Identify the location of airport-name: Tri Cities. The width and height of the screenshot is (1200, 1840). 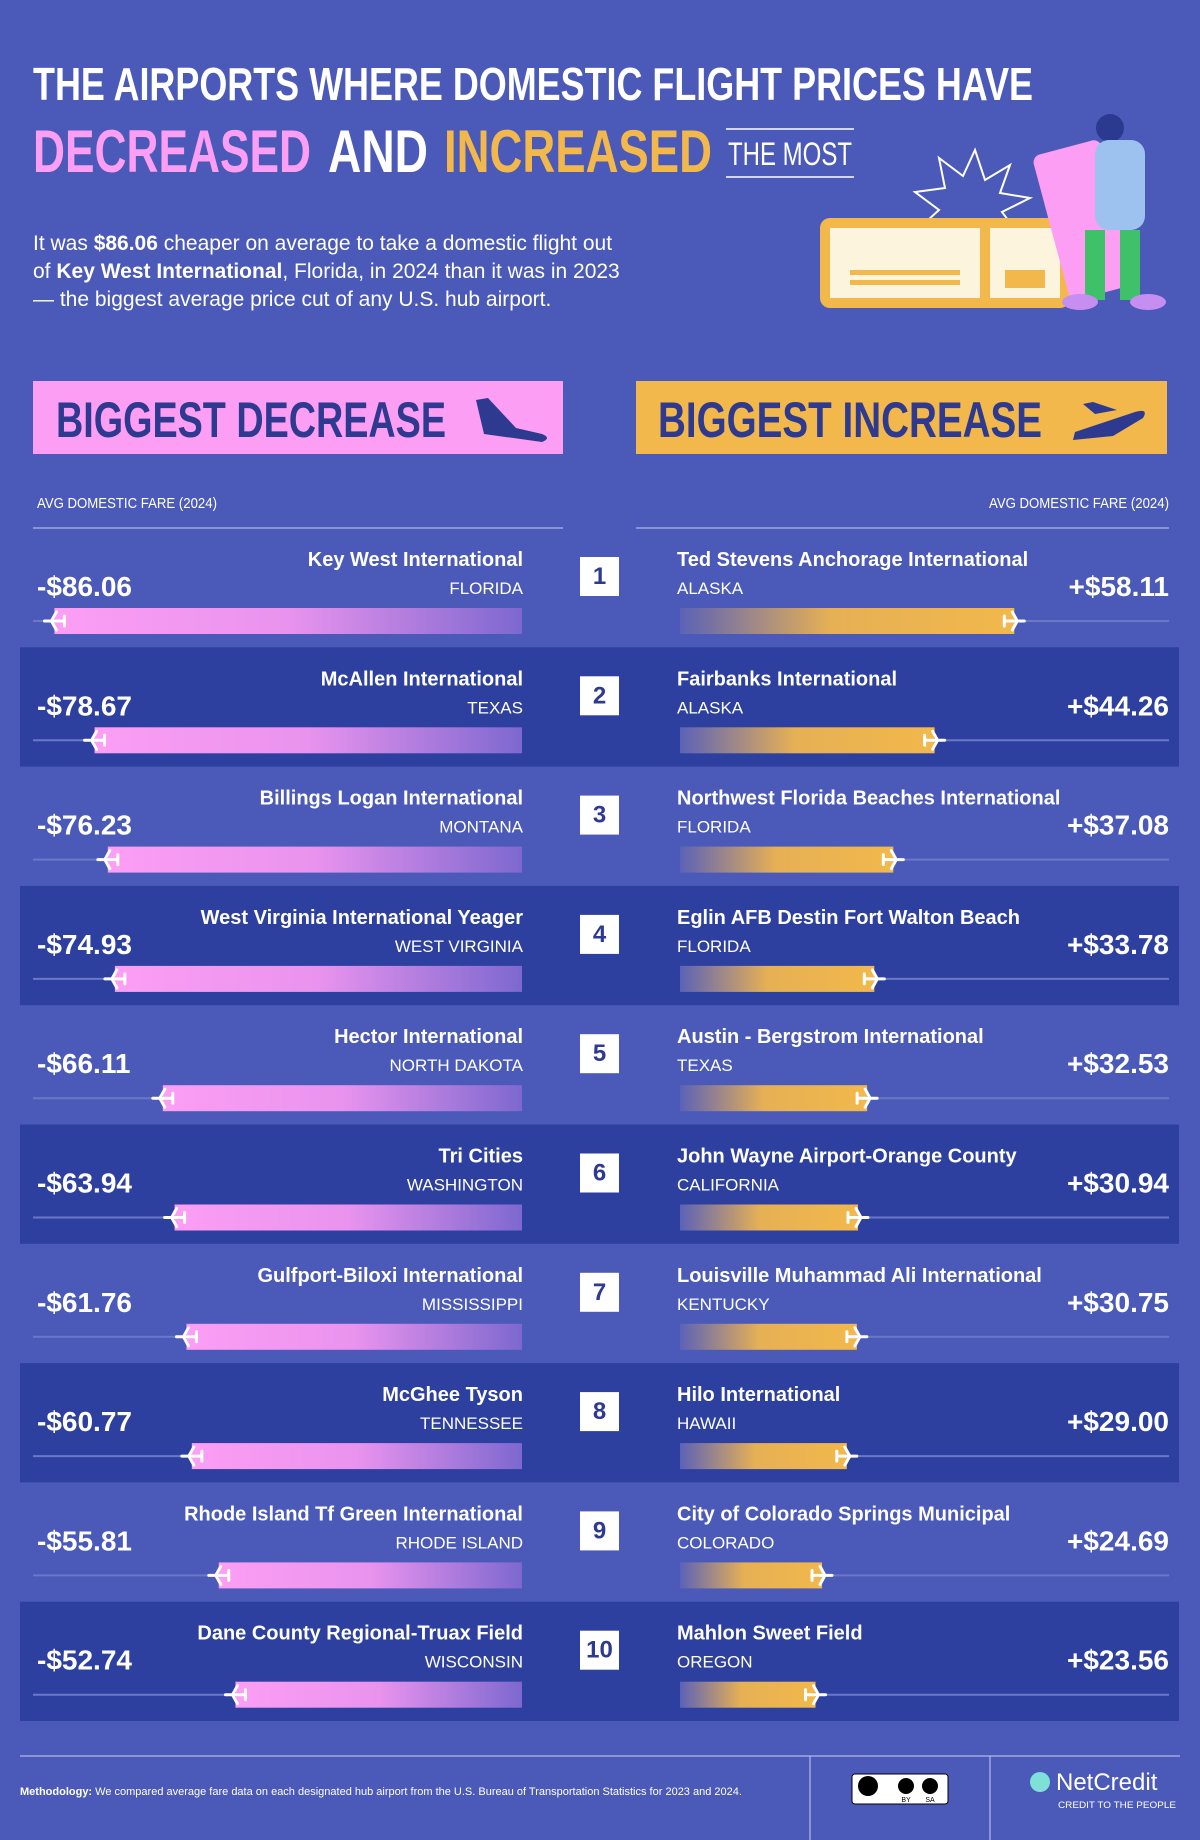
(481, 1157).